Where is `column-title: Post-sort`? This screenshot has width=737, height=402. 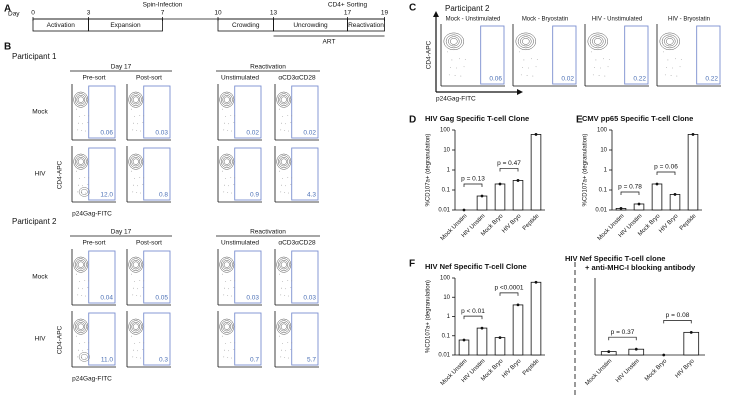
column-title: Post-sort is located at coordinates (149, 78).